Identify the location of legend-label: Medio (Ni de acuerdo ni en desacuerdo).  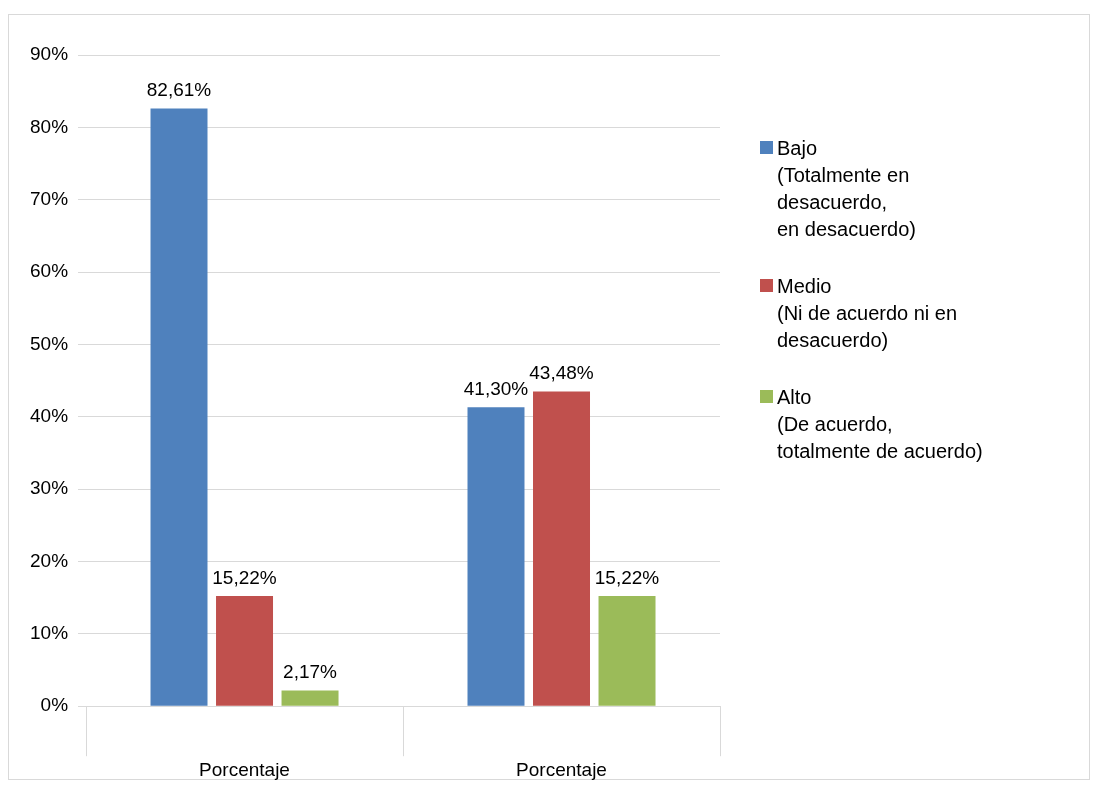
(867, 313).